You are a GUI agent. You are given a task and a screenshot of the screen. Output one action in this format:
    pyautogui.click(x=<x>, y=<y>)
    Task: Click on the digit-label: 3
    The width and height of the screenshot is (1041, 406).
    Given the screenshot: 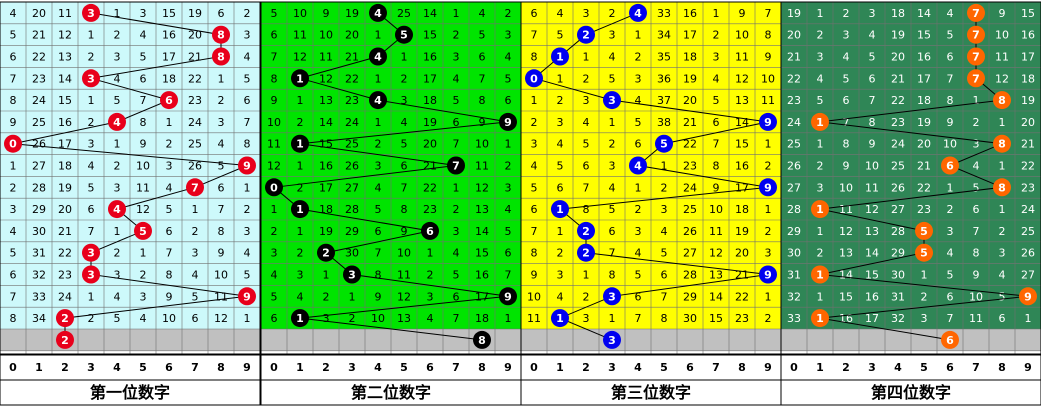 What is the action you would take?
    pyautogui.click(x=352, y=367)
    